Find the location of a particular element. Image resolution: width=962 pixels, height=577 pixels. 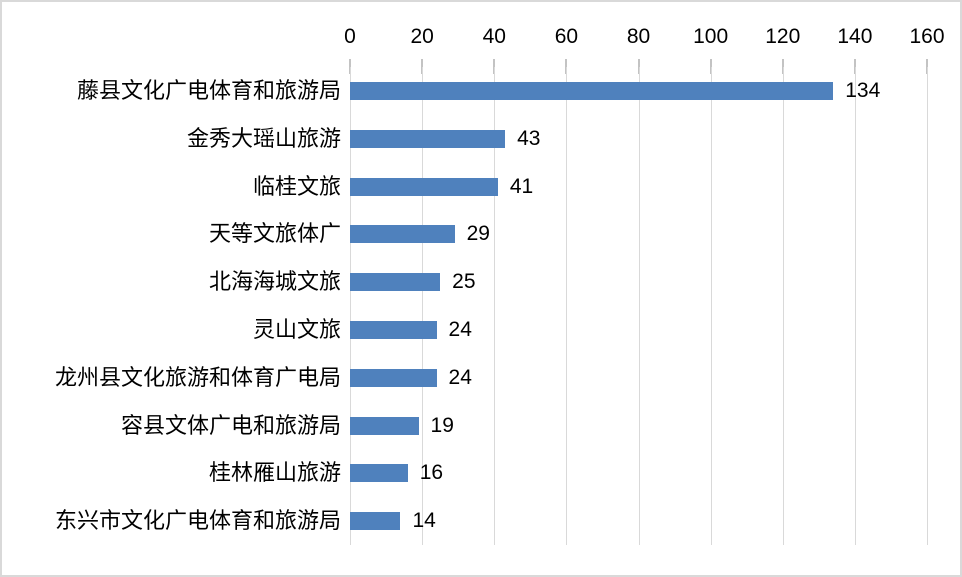

x-axis-tick-label: 20 is located at coordinates (422, 36).